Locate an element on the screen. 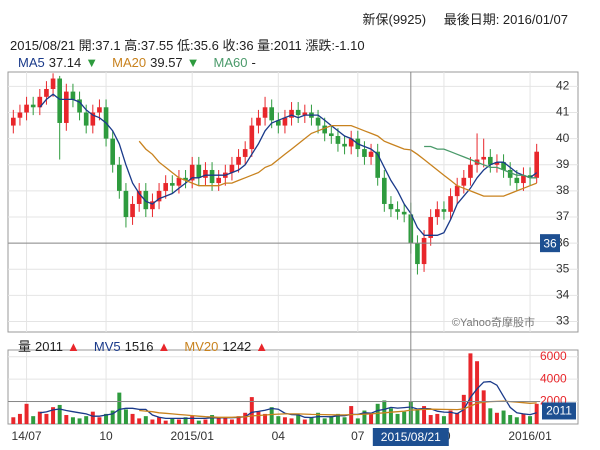  y-tick-label: 42 is located at coordinates (563, 86).